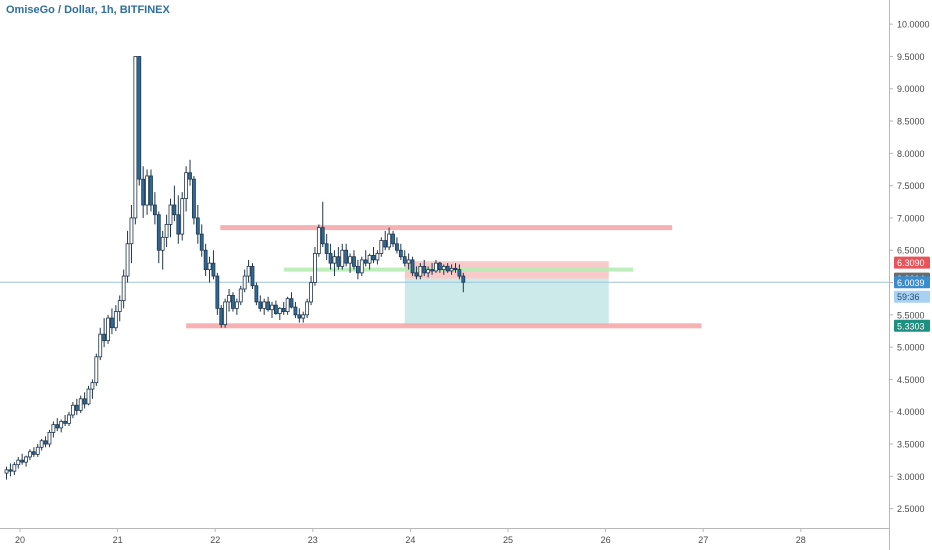 The height and width of the screenshot is (550, 932). What do you see at coordinates (446, 228) in the screenshot?
I see `resistance-level` at bounding box center [446, 228].